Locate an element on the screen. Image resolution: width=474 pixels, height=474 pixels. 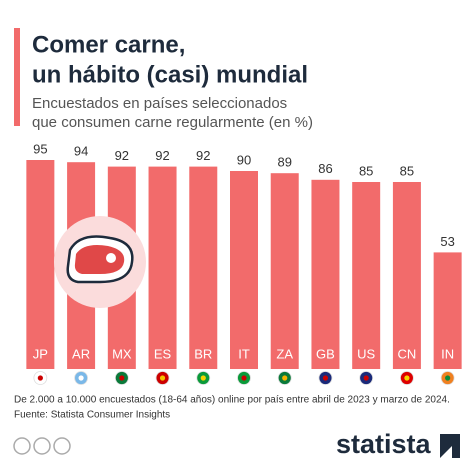
logo-icon is located at coordinates (450, 446).